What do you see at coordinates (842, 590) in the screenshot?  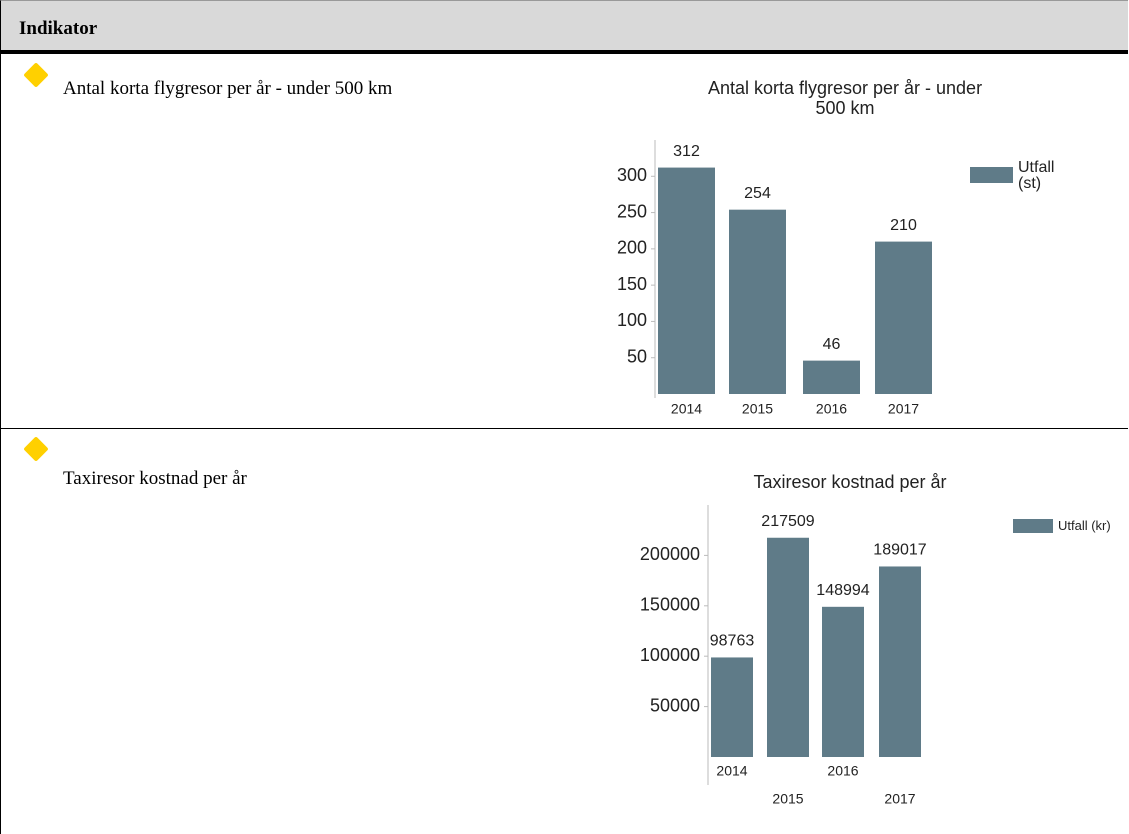 I see `value-label: 148994` at bounding box center [842, 590].